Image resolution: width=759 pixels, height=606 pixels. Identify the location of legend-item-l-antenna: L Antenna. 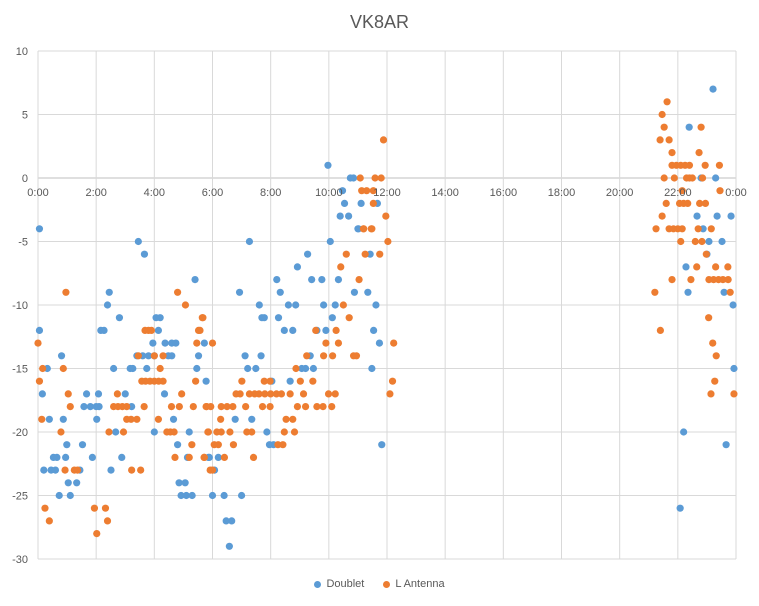
(414, 584).